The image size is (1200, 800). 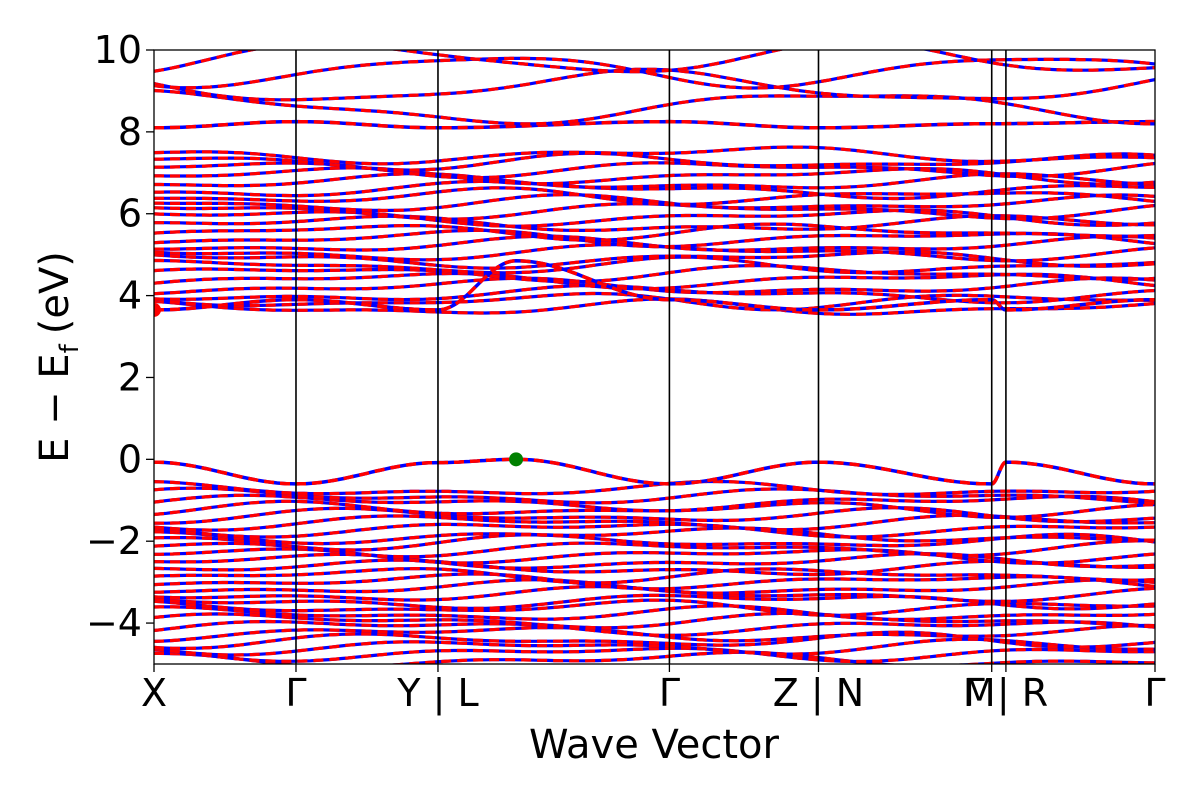 I want to click on y-tick-label: 2, so click(x=130, y=377).